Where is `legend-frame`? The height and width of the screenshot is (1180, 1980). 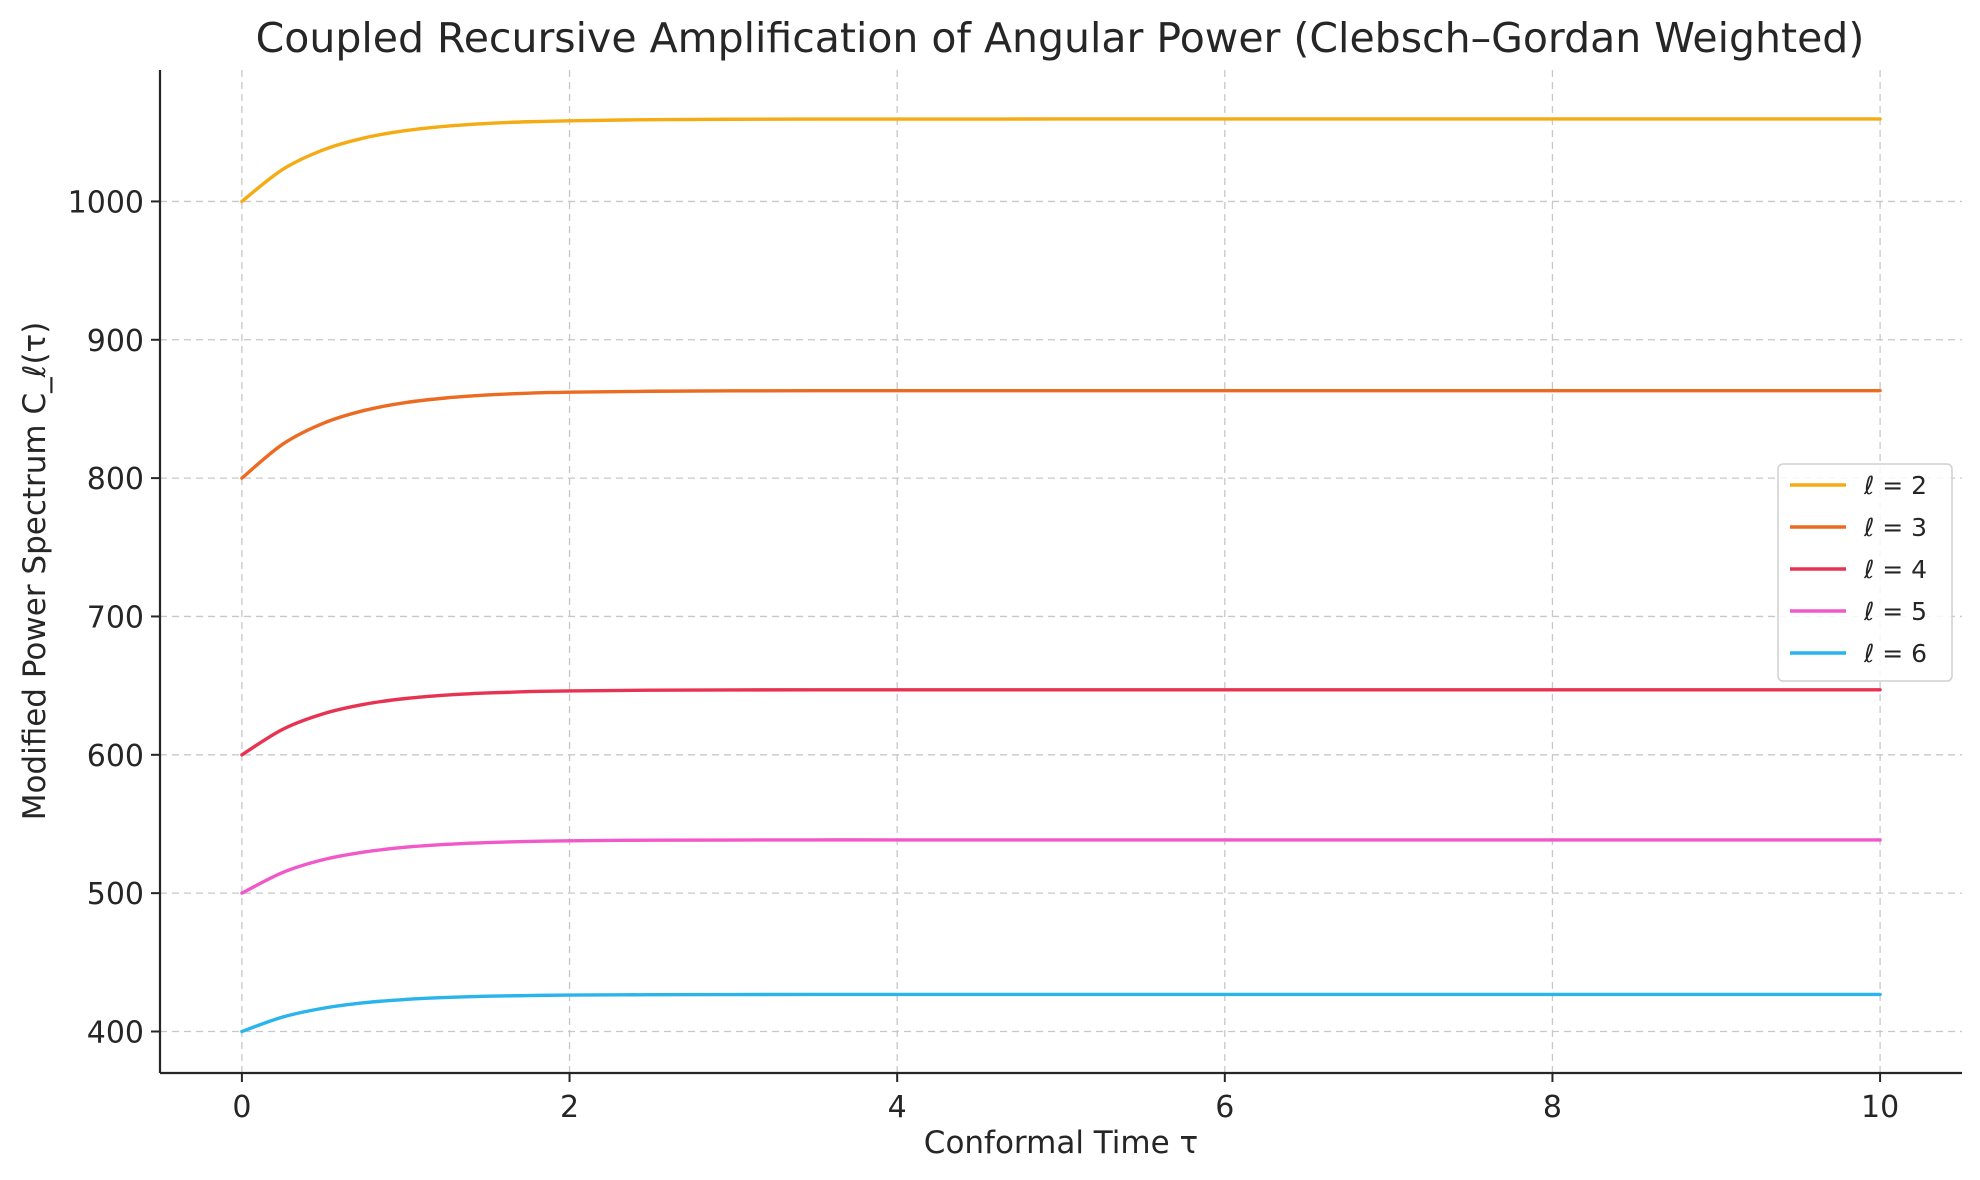
legend-frame is located at coordinates (1865, 572).